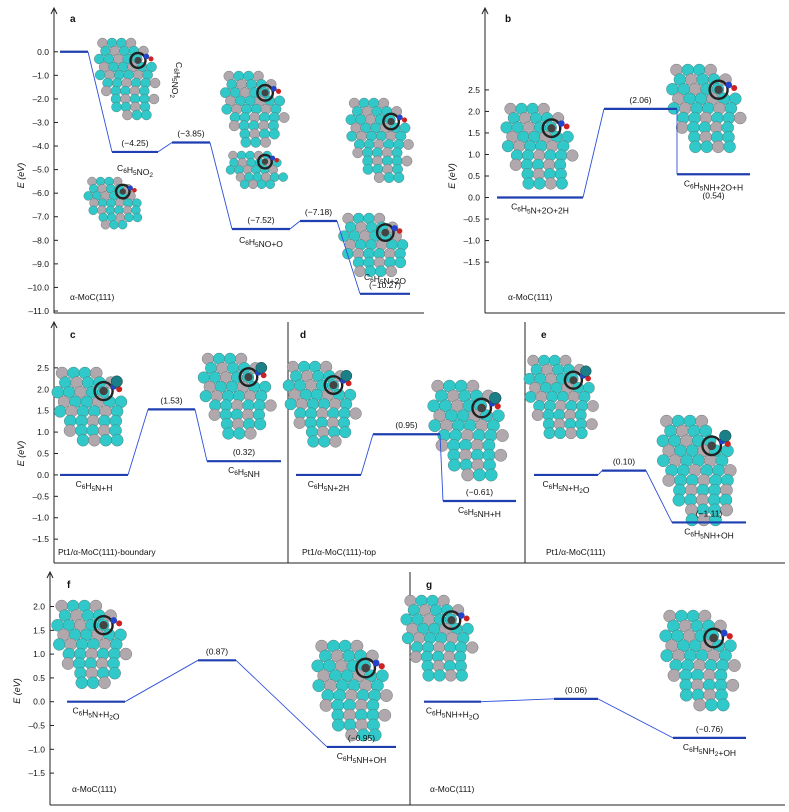 This screenshot has height=812, width=789. I want to click on state-label-f-2: C6H5NH+OH, so click(362, 758).